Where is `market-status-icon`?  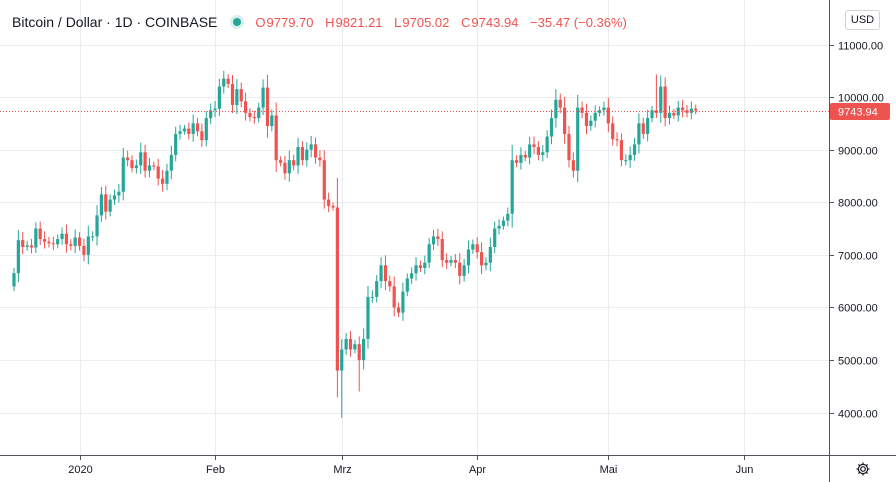 market-status-icon is located at coordinates (237, 22).